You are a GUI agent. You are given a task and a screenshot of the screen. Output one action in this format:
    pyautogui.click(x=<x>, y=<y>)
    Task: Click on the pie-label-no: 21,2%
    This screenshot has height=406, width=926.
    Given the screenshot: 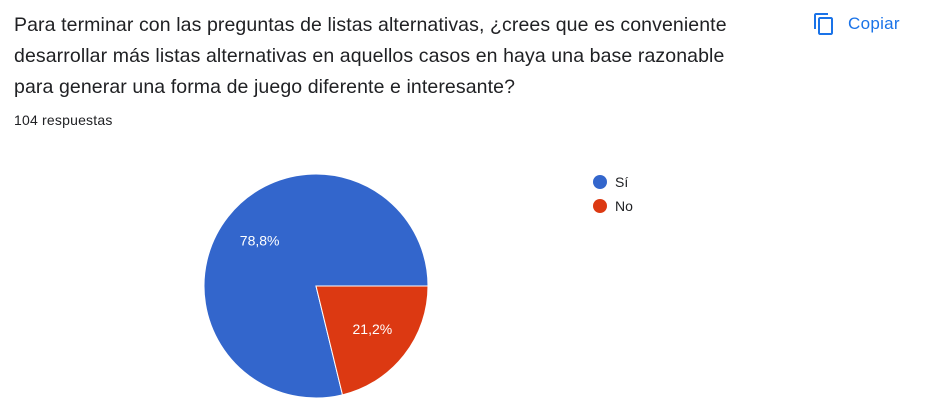 What is the action you would take?
    pyautogui.click(x=373, y=329)
    